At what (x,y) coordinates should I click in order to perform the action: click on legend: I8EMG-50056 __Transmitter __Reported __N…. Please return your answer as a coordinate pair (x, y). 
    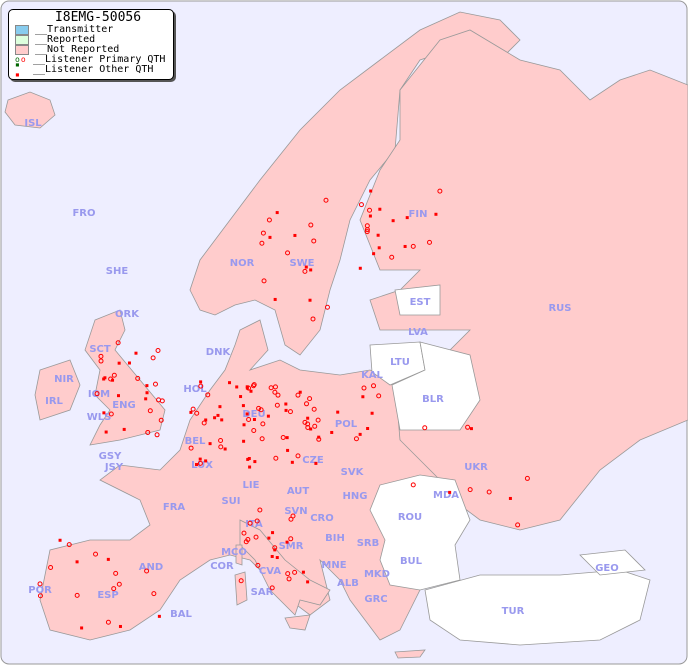
    Looking at the image, I should click on (91, 44).